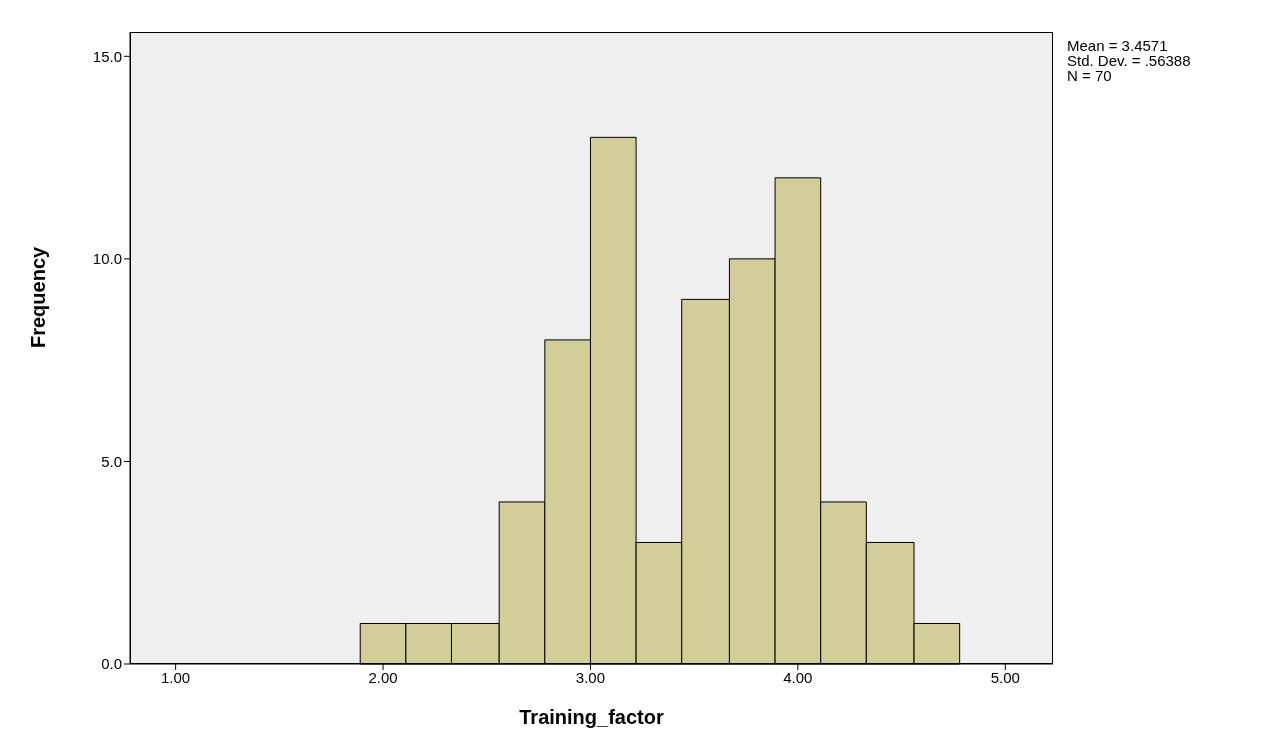  What do you see at coordinates (1090, 75) in the screenshot?
I see `text: N = 70` at bounding box center [1090, 75].